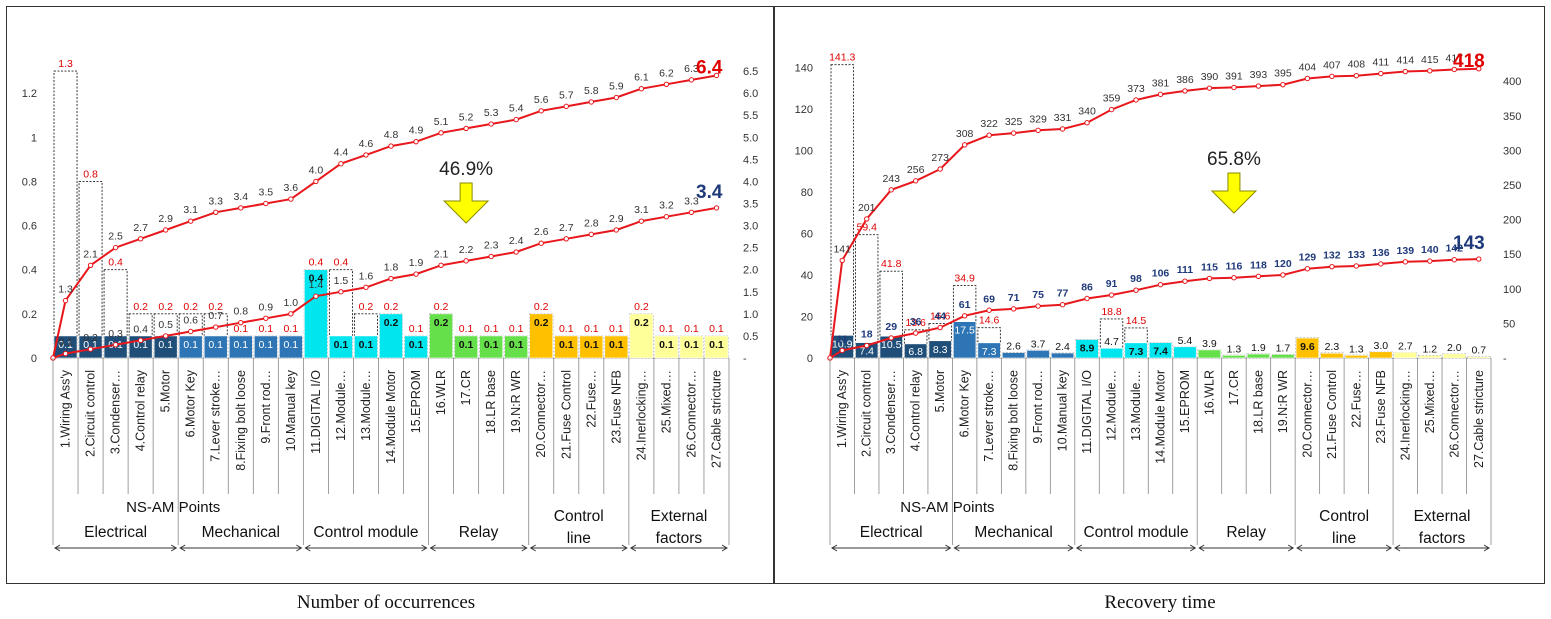 Image resolution: width=1551 pixels, height=619 pixels. What do you see at coordinates (29, 271) in the screenshot?
I see `y-left-tick-label: 0.4` at bounding box center [29, 271].